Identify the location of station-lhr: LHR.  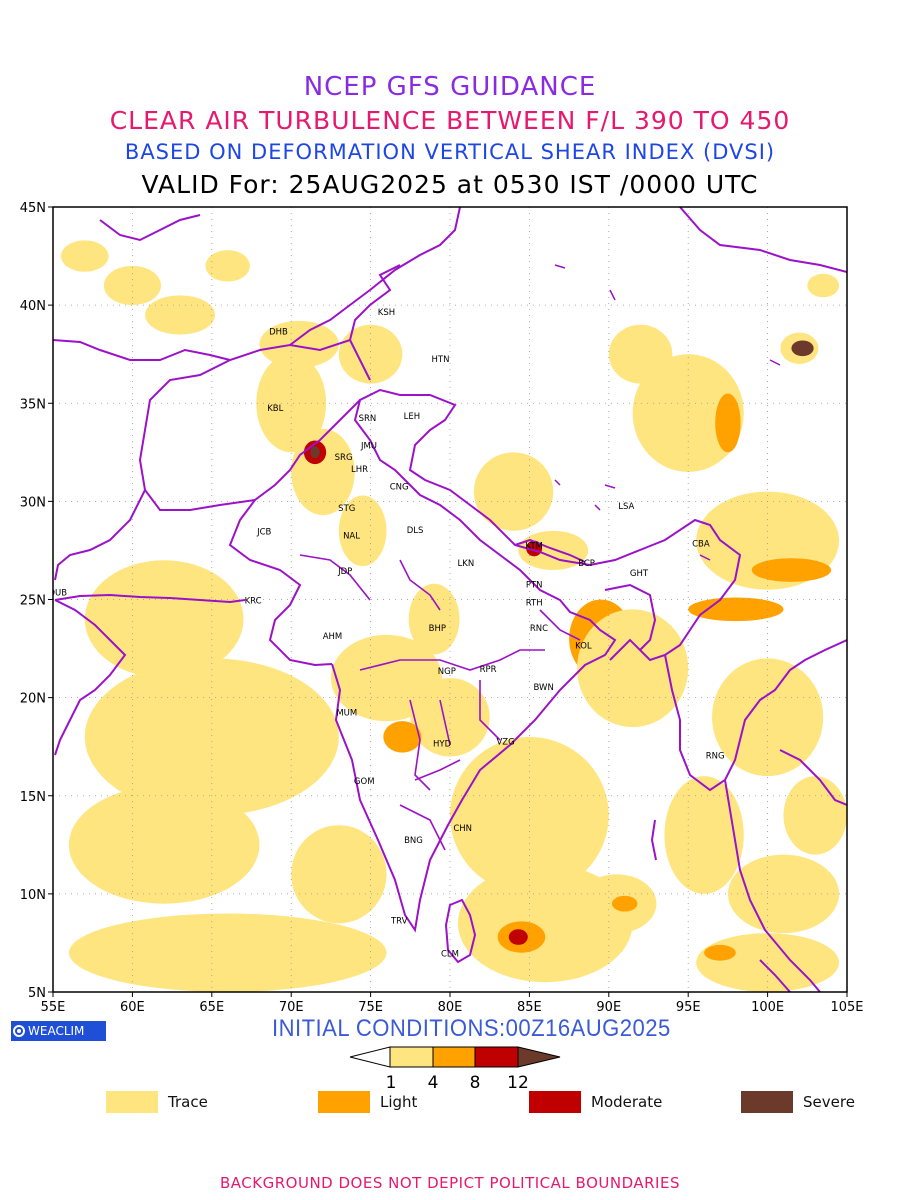
(359, 470).